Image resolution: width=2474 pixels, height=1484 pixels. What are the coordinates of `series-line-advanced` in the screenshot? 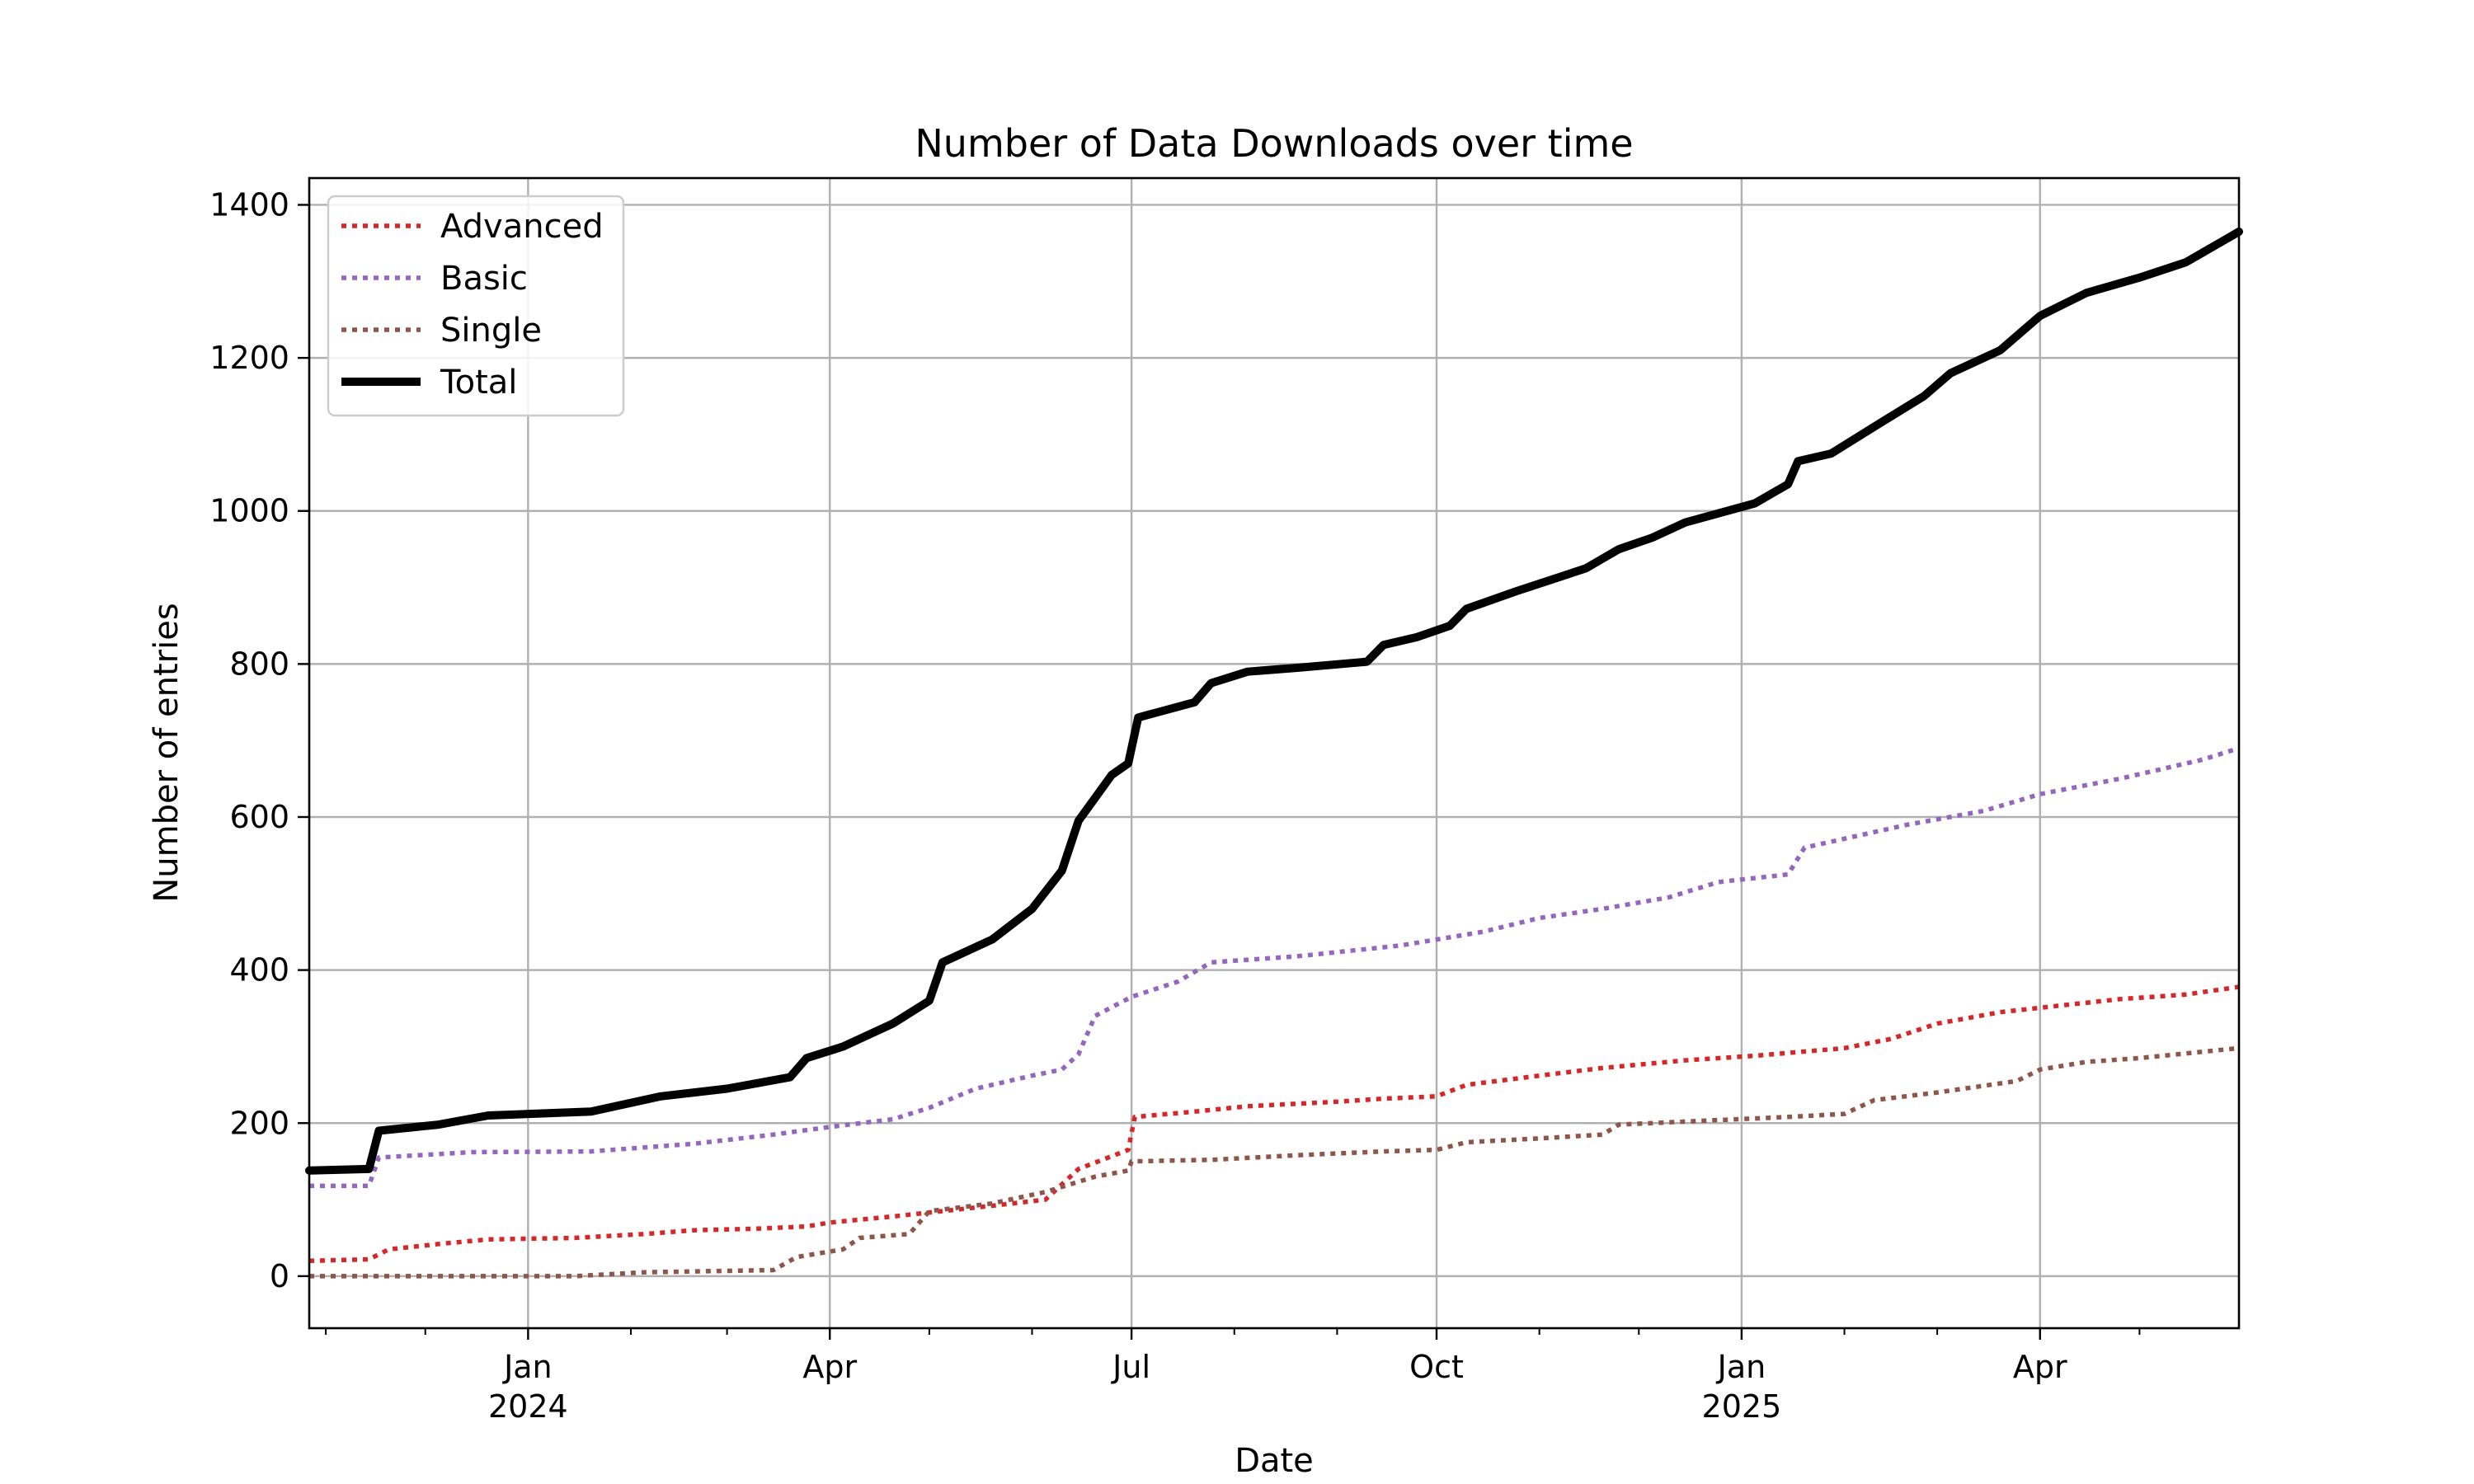 It's located at (1274, 1124).